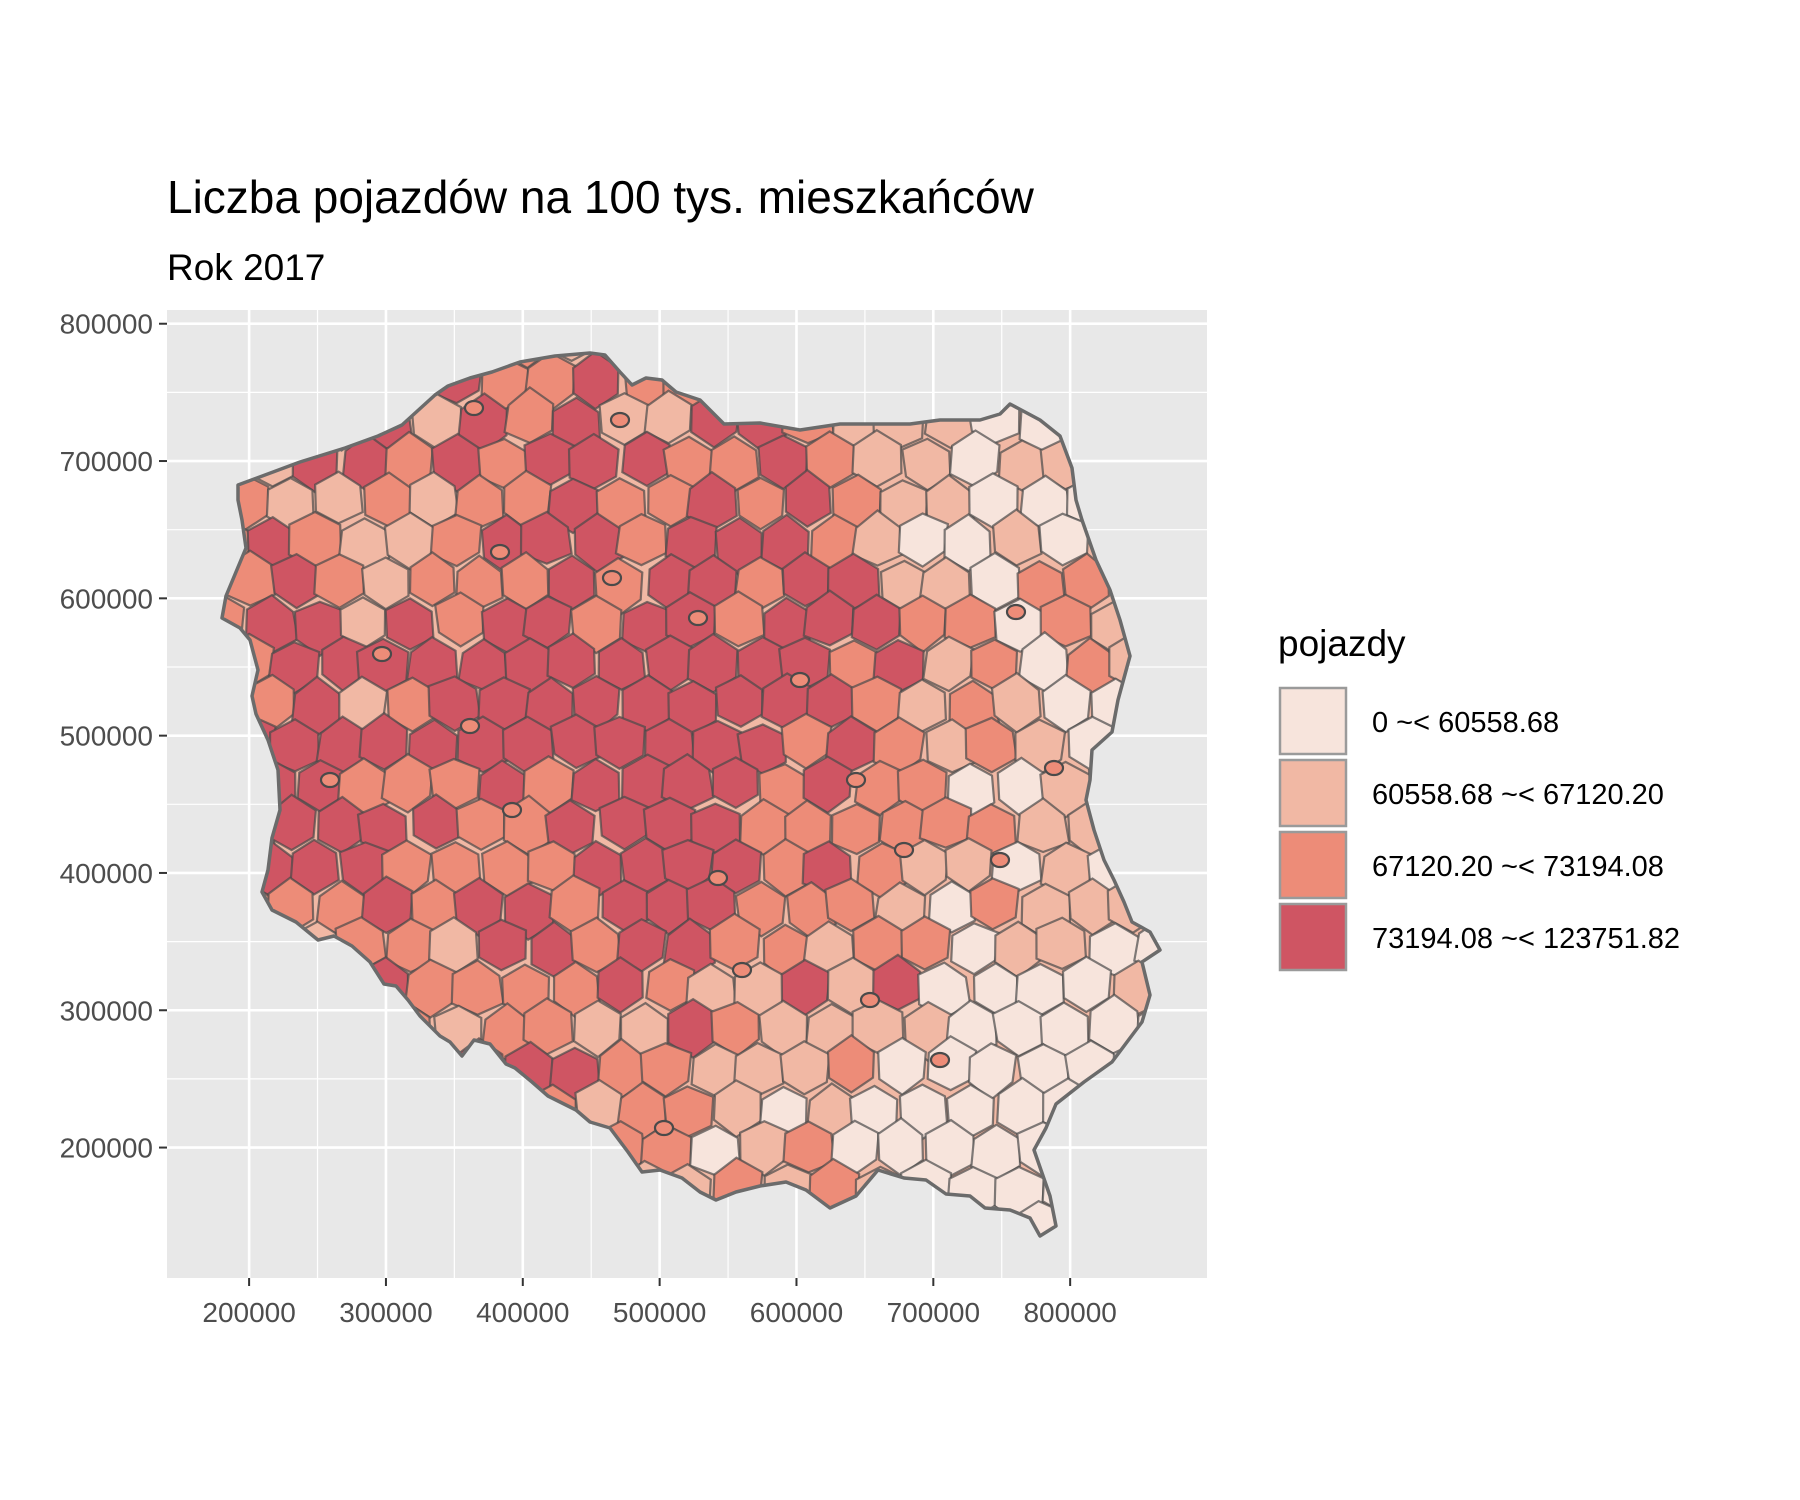 Image resolution: width=1800 pixels, height=1500 pixels. Describe the element at coordinates (1526, 939) in the screenshot. I see `legend-label: 73194.08 ~< 123751.82` at that location.